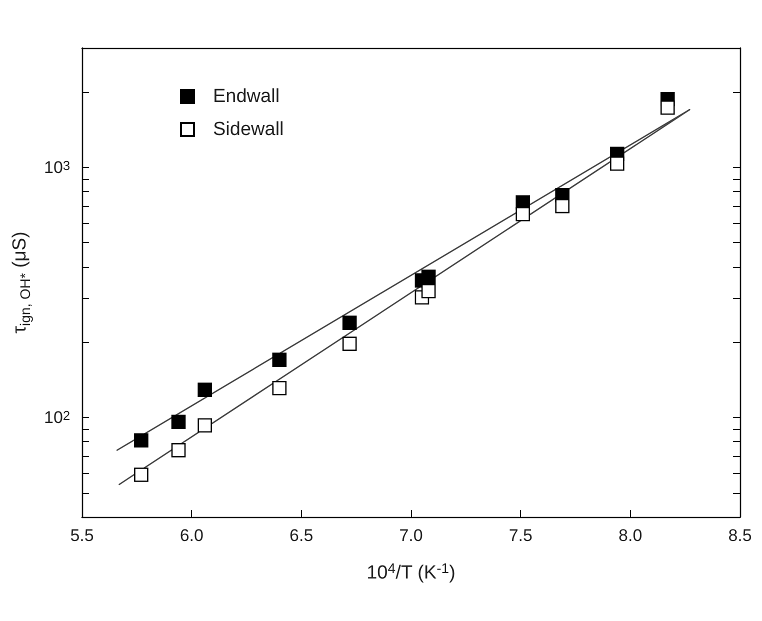 The image size is (762, 621). What do you see at coordinates (21, 283) in the screenshot?
I see `y-axis-title: τign, OH* (μS)` at bounding box center [21, 283].